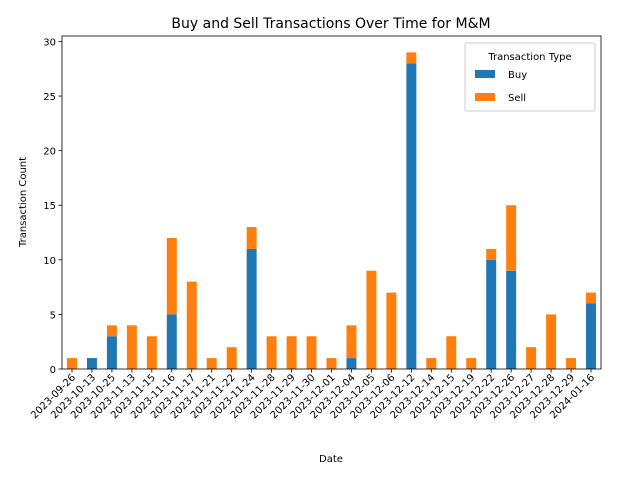 The image size is (640, 480). I want to click on y-tick-label: 15, so click(49, 206).